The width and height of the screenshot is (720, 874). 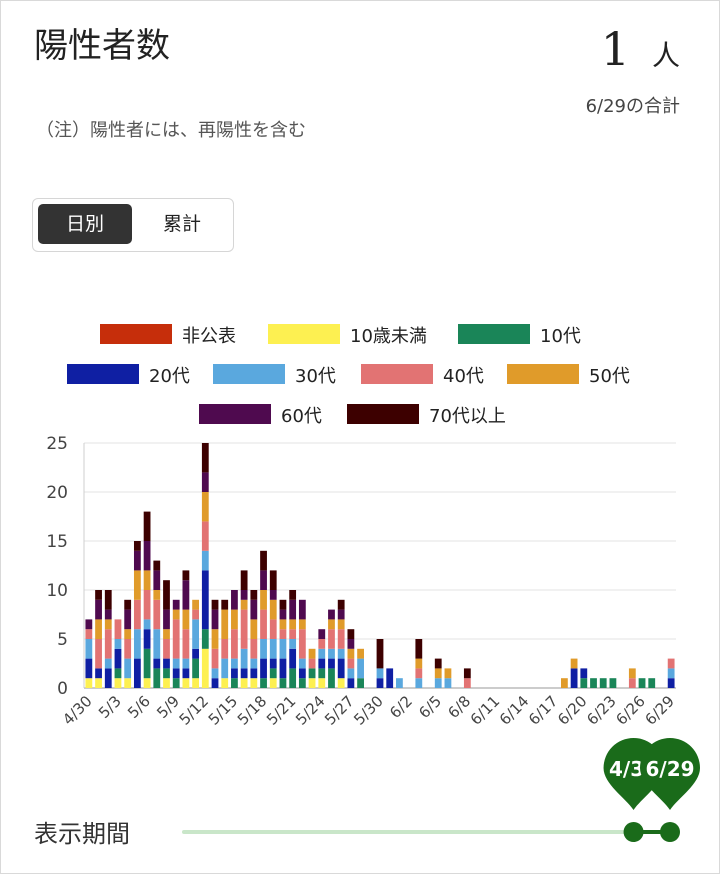 What do you see at coordinates (62, 689) in the screenshot?
I see `y-tick-label: 0` at bounding box center [62, 689].